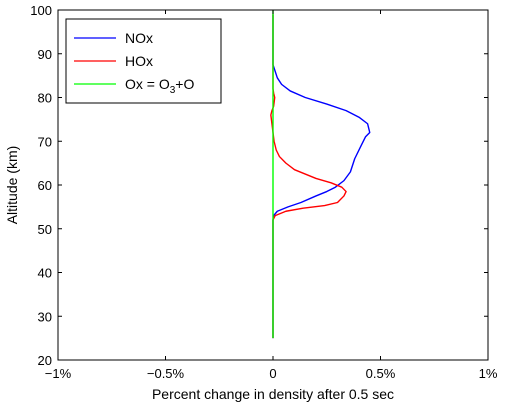  What do you see at coordinates (45, 98) in the screenshot?
I see `y-tick-label: 80` at bounding box center [45, 98].